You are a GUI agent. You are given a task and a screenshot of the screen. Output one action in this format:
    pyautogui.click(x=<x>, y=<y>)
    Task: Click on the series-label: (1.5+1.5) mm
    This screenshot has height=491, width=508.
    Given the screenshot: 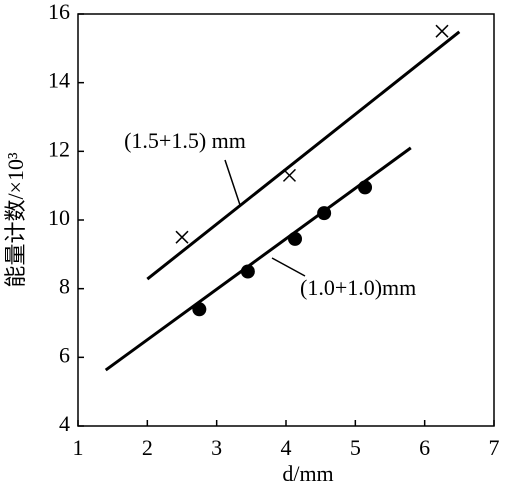 What is the action you would take?
    pyautogui.click(x=185, y=140)
    